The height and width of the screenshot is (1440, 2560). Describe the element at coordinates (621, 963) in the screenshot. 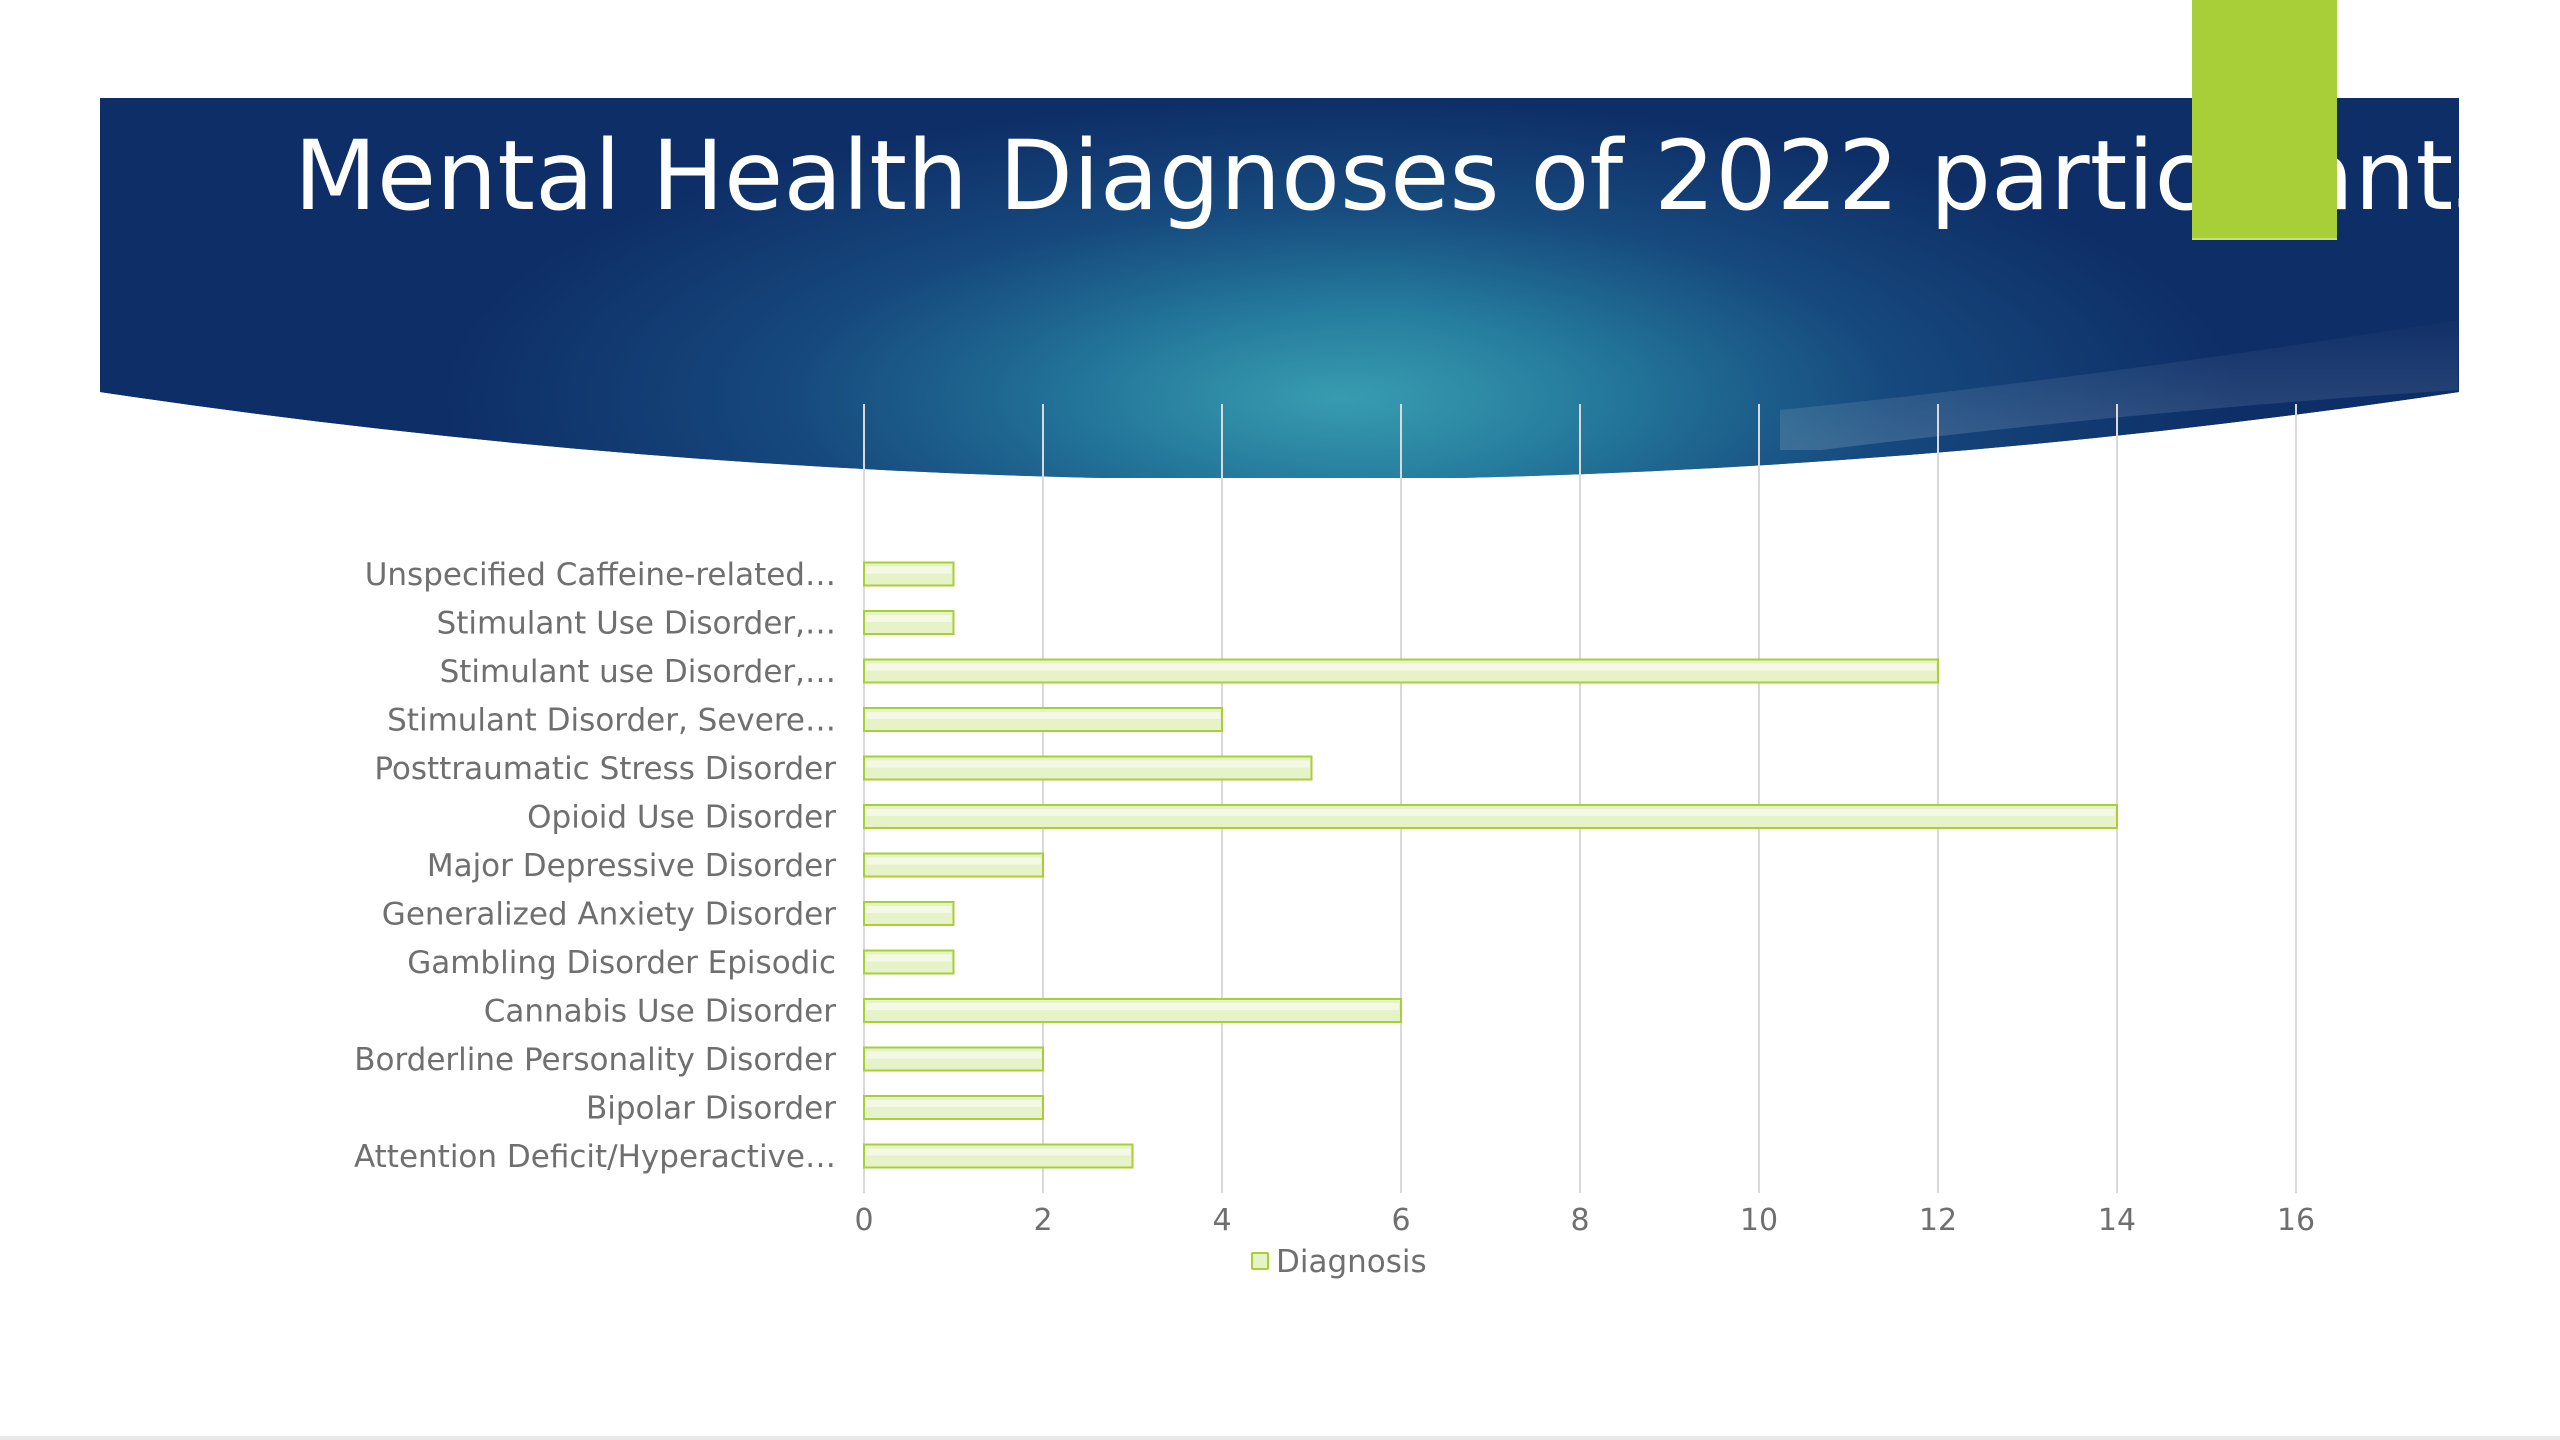

I see `category-label-5: Gambling Disorder Episodic` at that location.